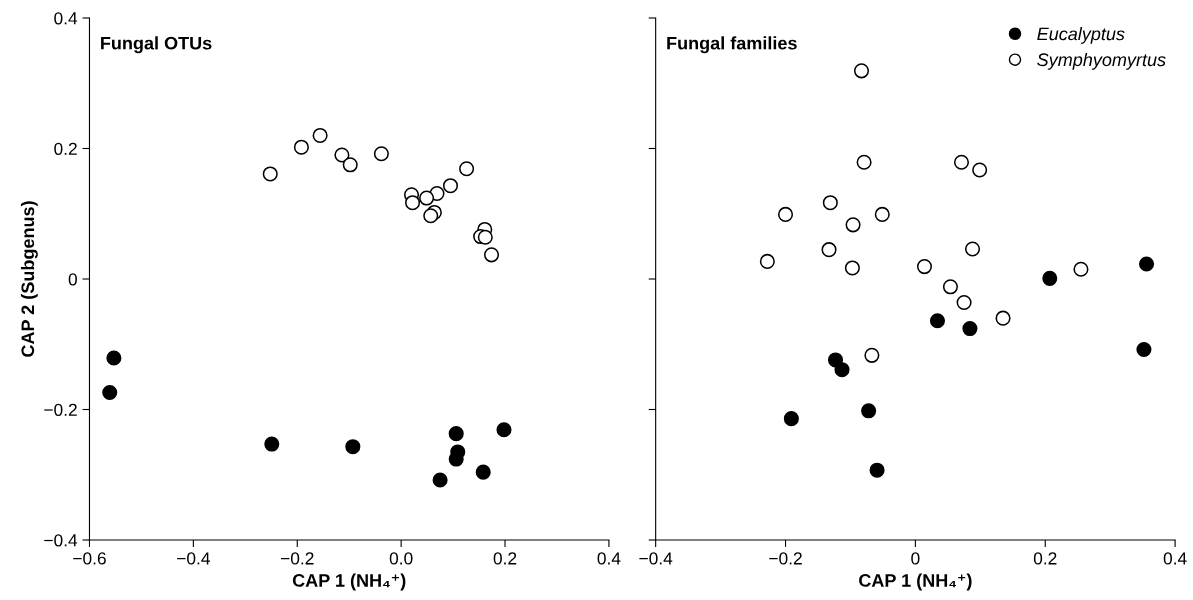 The height and width of the screenshot is (600, 1193). Describe the element at coordinates (1081, 35) in the screenshot. I see `legend-label: Eucalyptus` at that location.